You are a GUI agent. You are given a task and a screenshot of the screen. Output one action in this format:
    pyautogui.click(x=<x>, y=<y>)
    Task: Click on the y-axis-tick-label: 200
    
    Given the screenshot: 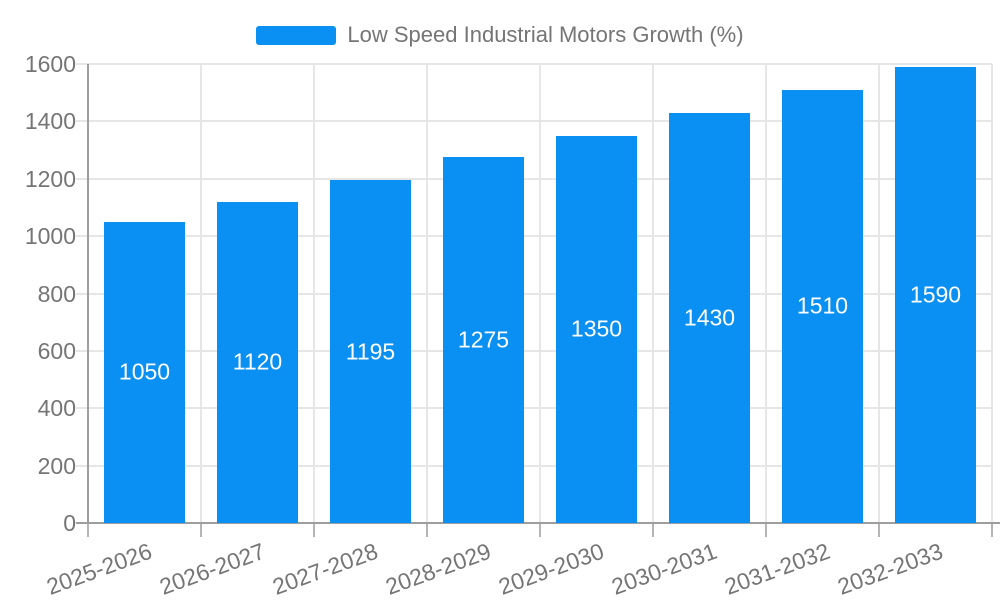 What is the action you would take?
    pyautogui.click(x=56, y=465)
    